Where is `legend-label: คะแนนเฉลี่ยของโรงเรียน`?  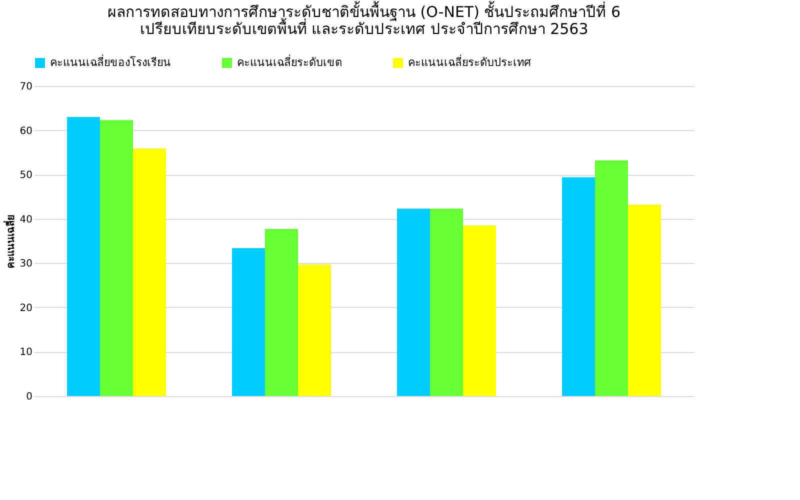 legend-label: คะแนนเฉลี่ยของโรงเรียน is located at coordinates (110, 61).